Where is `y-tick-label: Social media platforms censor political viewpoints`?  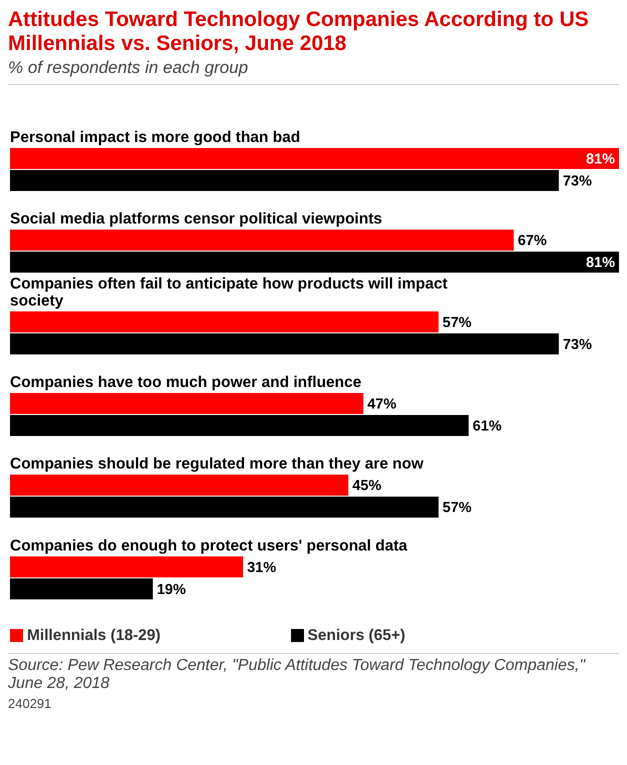
y-tick-label: Social media platforms censor political viewpoints is located at coordinates (196, 219).